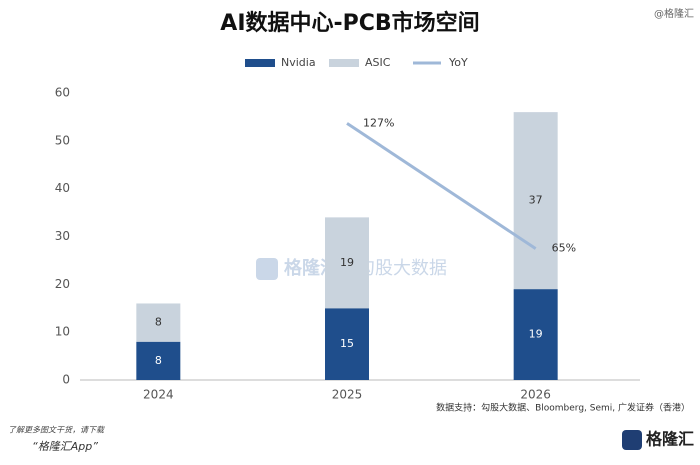  I want to click on data-label: 37, so click(536, 200).